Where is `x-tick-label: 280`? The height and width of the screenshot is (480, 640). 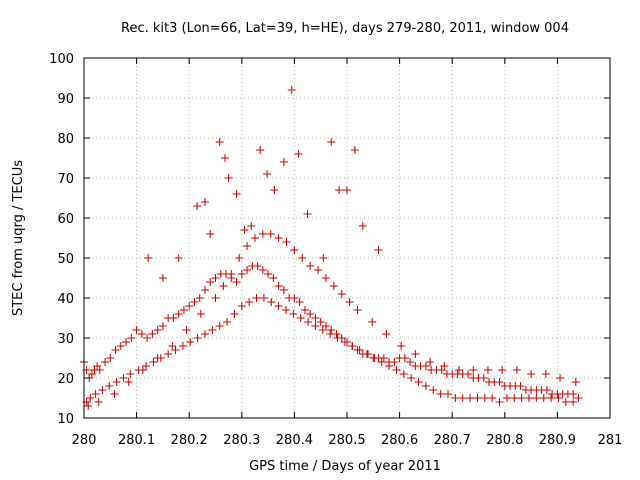
x-tick-label: 280 is located at coordinates (84, 440).